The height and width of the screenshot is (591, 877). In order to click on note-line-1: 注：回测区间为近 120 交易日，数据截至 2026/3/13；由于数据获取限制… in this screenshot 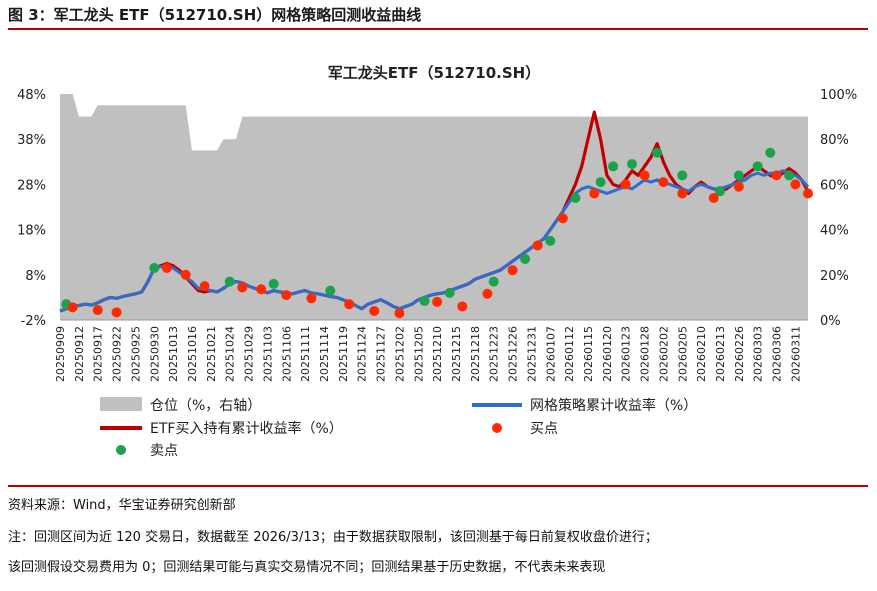, I will do `click(333, 537)`.